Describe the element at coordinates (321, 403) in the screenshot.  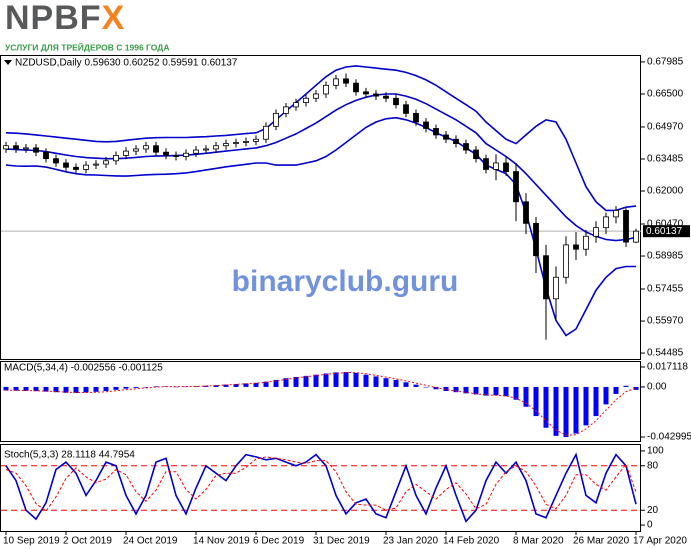
I see `macd-signal-line` at that location.